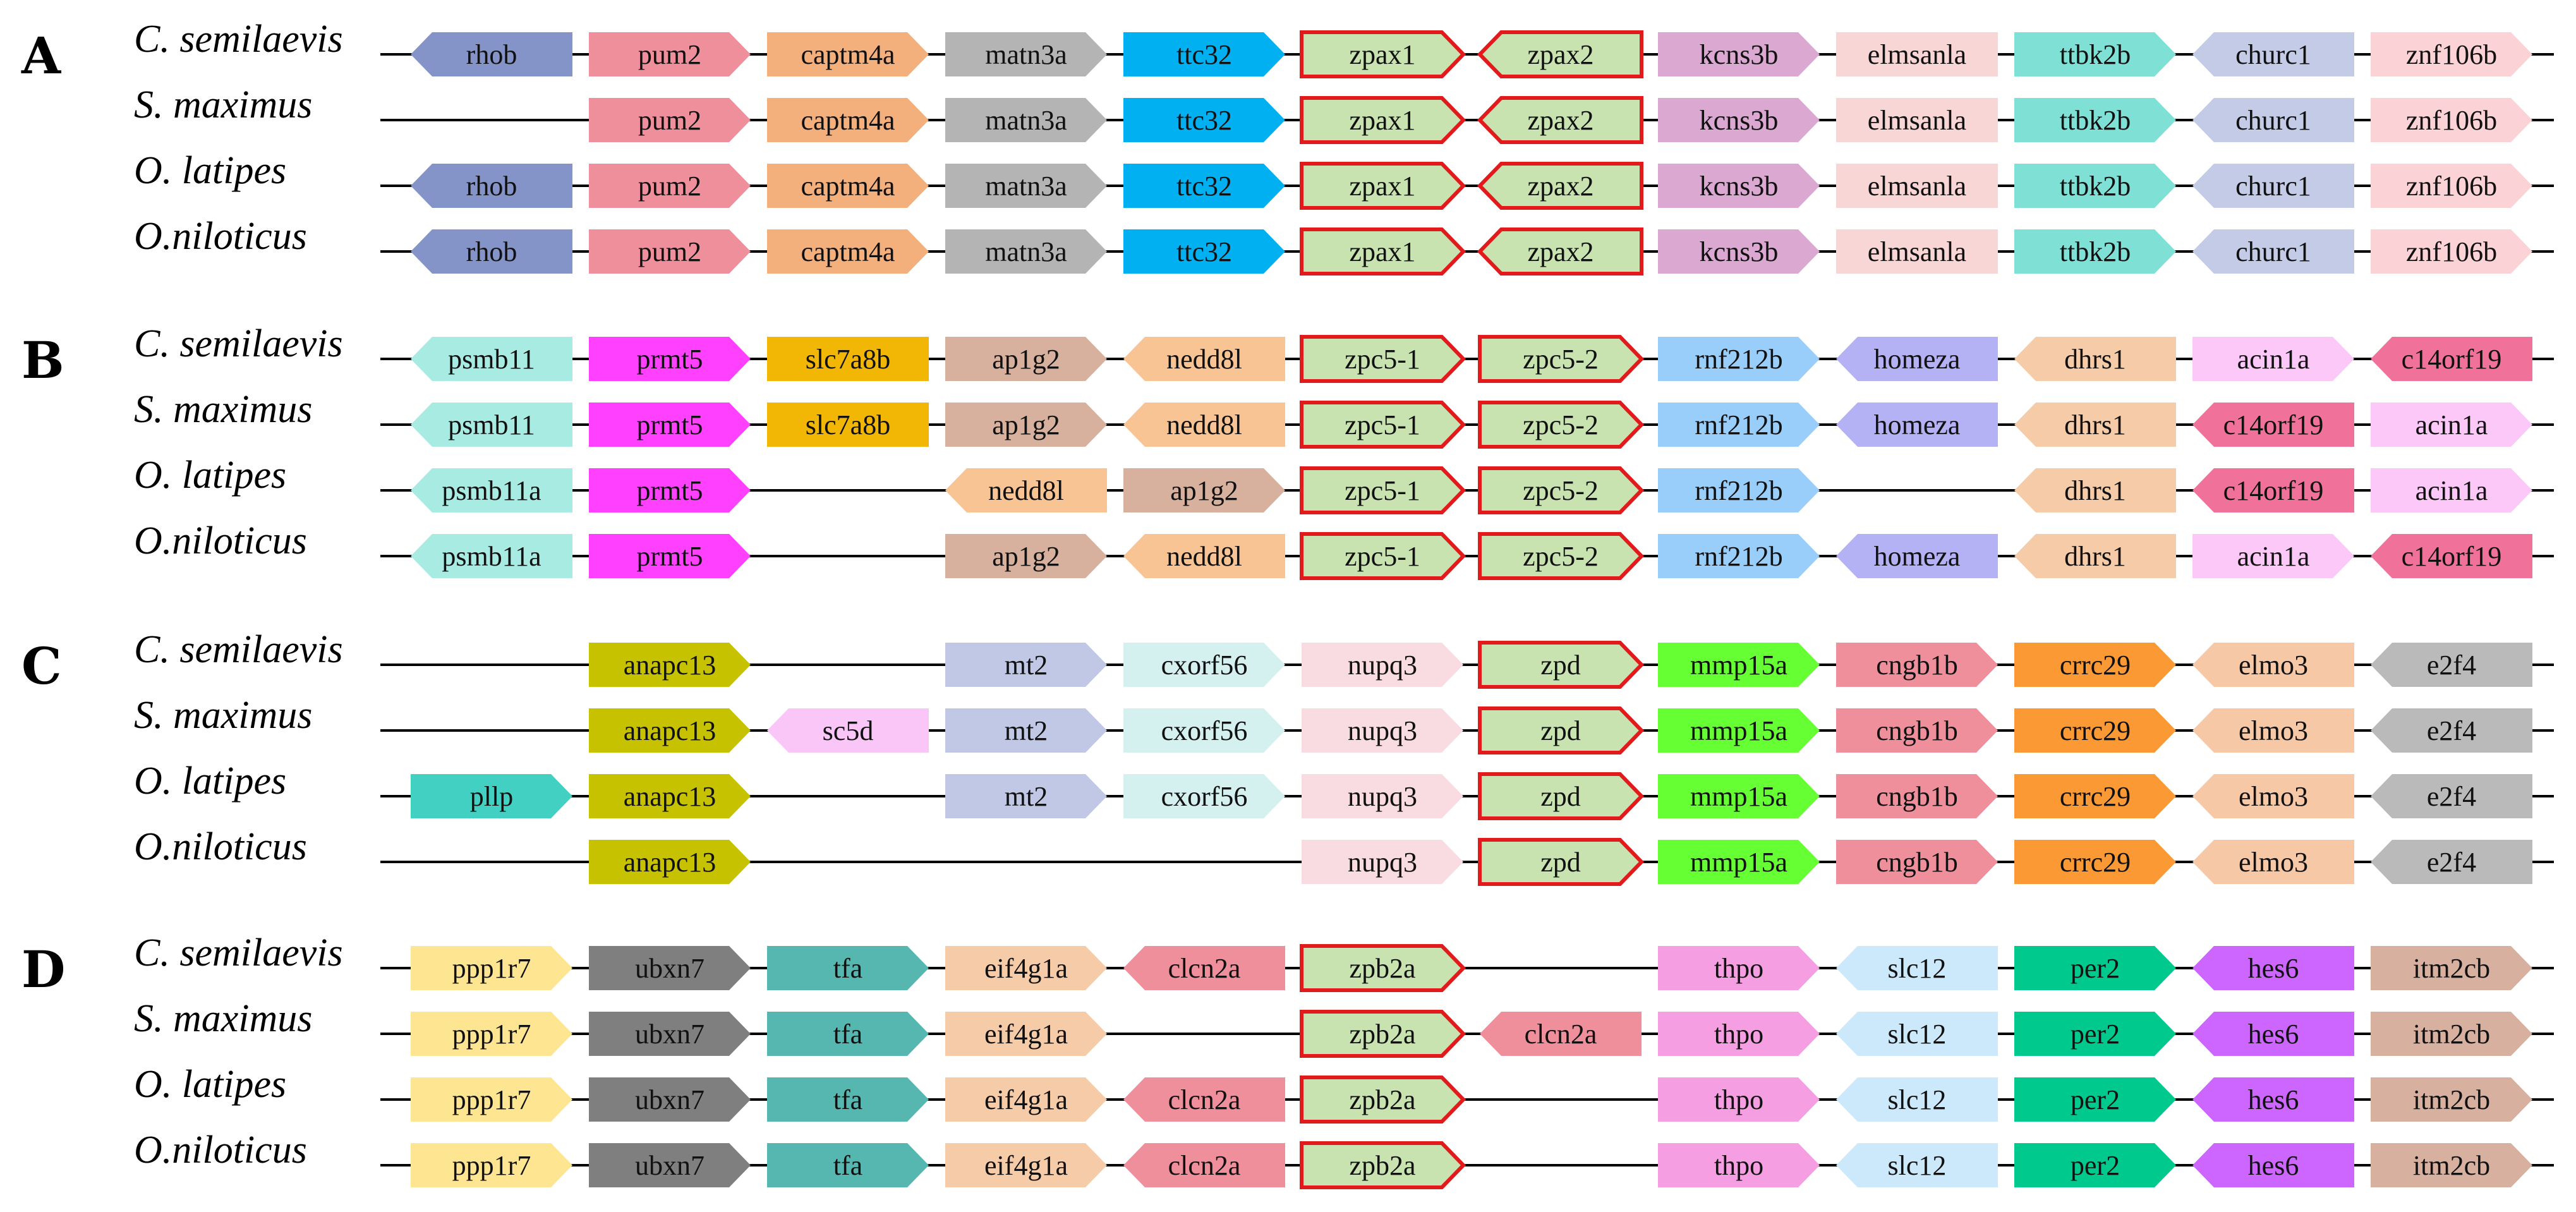  I want to click on gene-label: zpc5-2, so click(1561, 424).